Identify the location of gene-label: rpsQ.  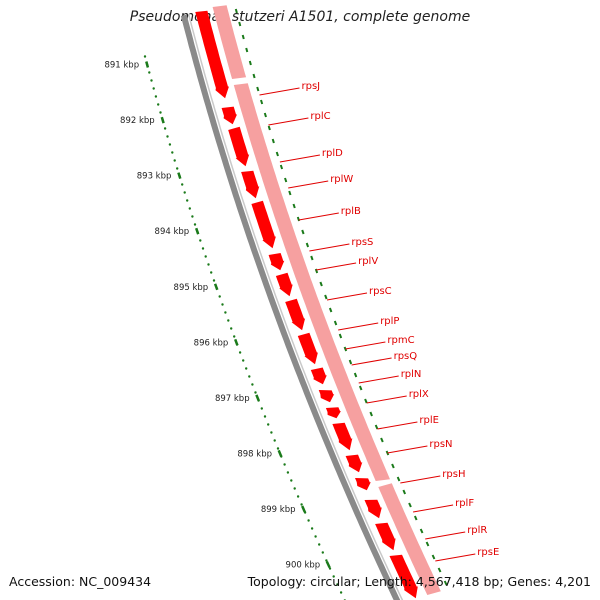
(406, 356).